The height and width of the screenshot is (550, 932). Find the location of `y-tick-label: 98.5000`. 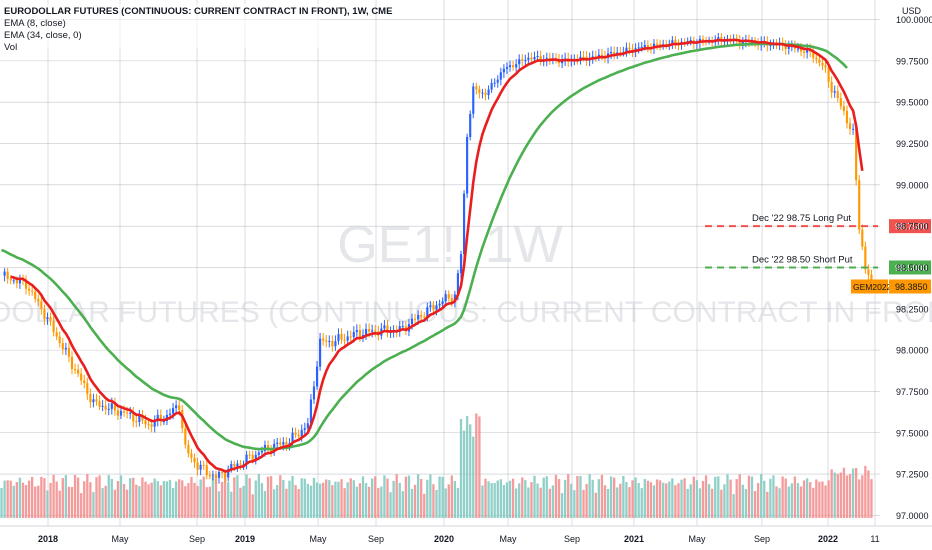

y-tick-label: 98.5000 is located at coordinates (912, 268).